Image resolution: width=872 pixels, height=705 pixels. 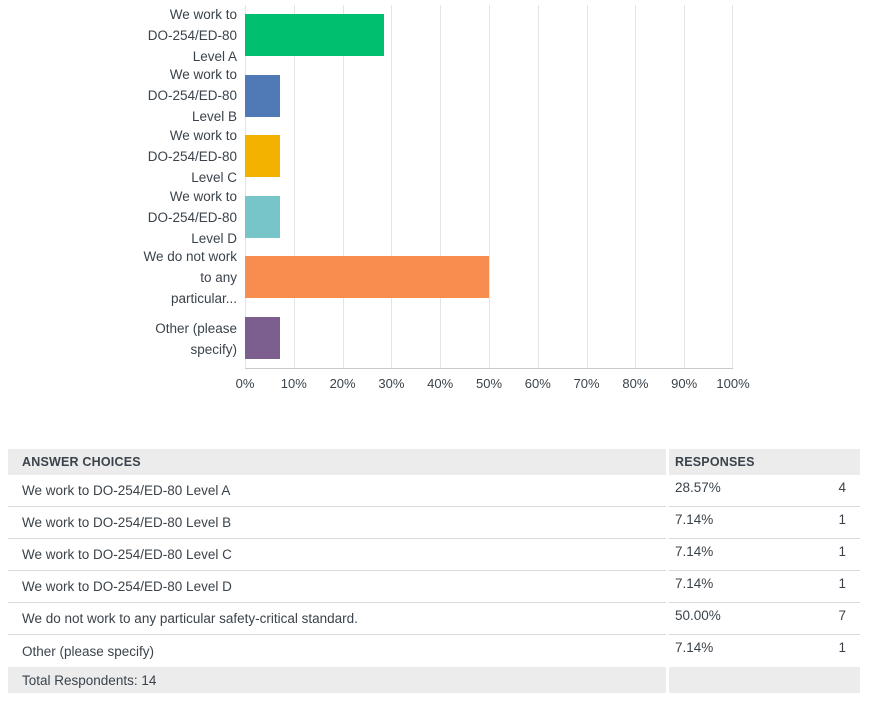 What do you see at coordinates (391, 383) in the screenshot?
I see `x-tick-label: 30%` at bounding box center [391, 383].